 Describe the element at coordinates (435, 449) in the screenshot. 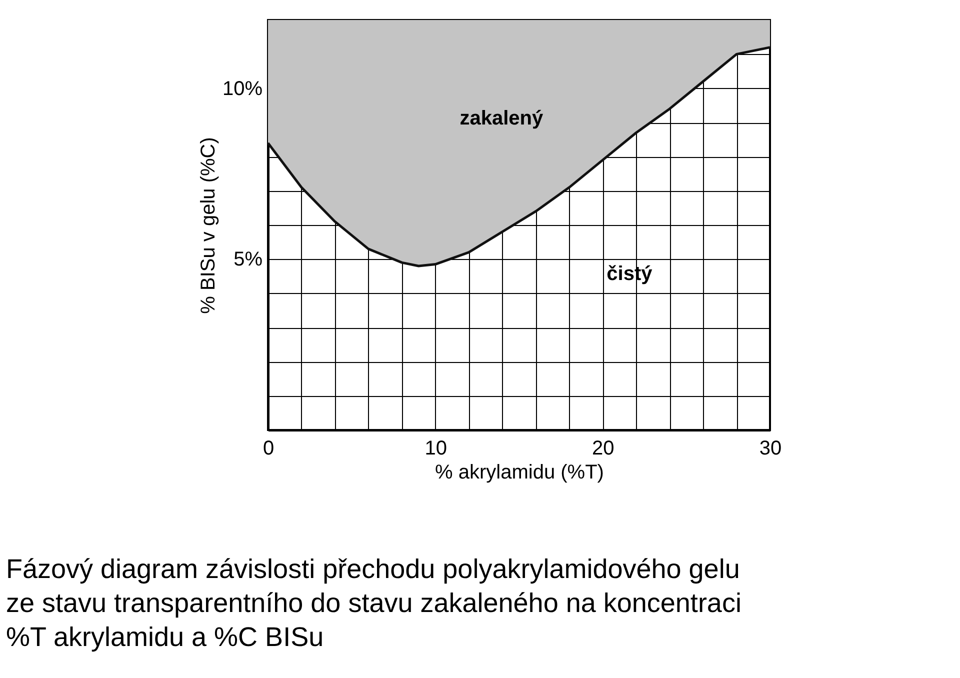

I see `x-tick-label: 10` at that location.